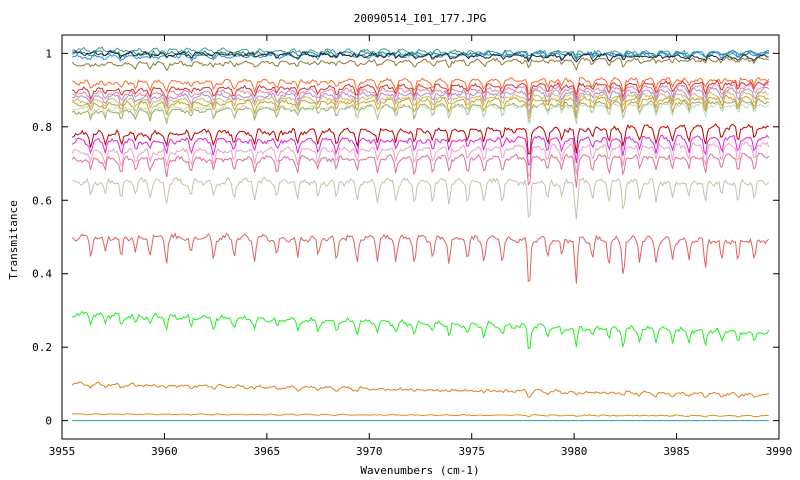 This screenshot has width=800, height=480. Describe the element at coordinates (13, 239) in the screenshot. I see `y-axis-title: Transmitance` at that location.